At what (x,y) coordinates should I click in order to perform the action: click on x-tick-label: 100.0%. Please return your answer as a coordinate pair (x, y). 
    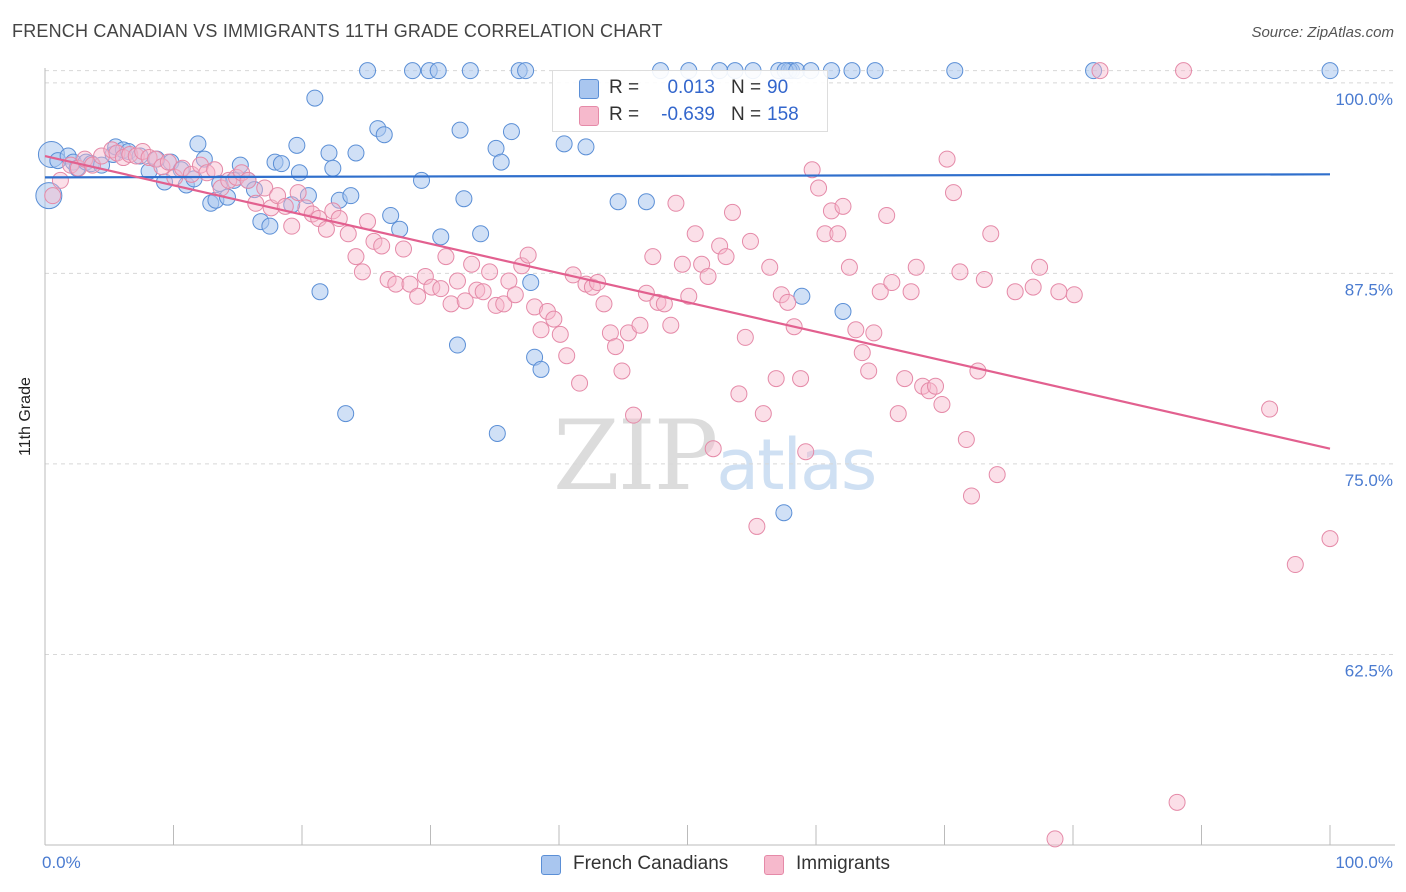
    Looking at the image, I should click on (1364, 862).